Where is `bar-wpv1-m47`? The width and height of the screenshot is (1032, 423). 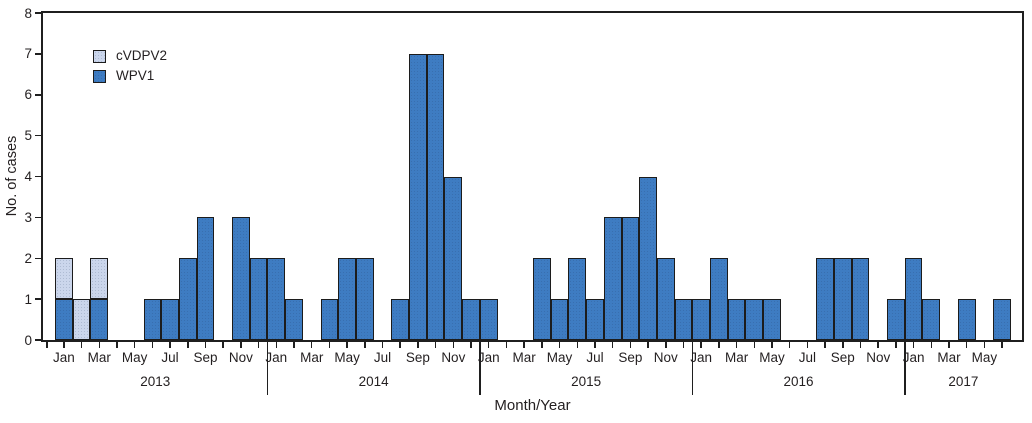
bar-wpv1-m47 is located at coordinates (896, 319).